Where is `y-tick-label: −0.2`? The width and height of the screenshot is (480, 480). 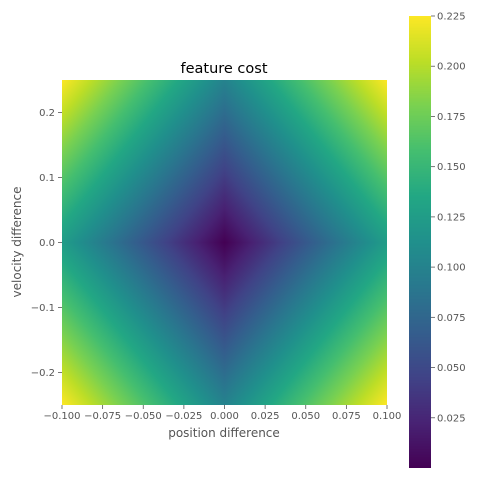
y-tick-label: −0.2 is located at coordinates (43, 373).